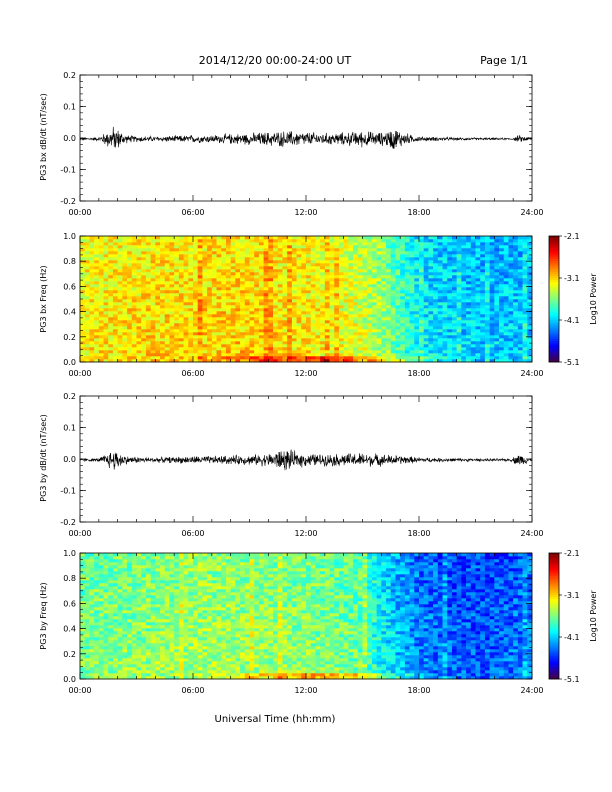 This screenshot has height=792, width=612. Describe the element at coordinates (43, 298) in the screenshot. I see `bx-freq-ylabel: PG3 bx Freq (Hz)` at that location.